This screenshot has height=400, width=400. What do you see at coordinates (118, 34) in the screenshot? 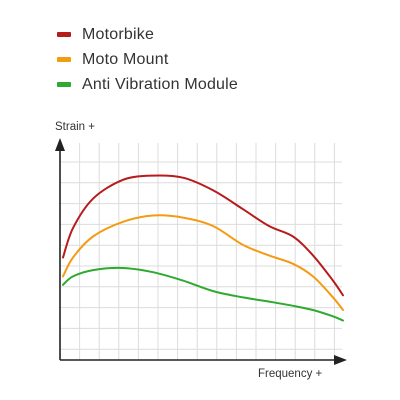
I see `legend-label: Motorbike` at bounding box center [118, 34].